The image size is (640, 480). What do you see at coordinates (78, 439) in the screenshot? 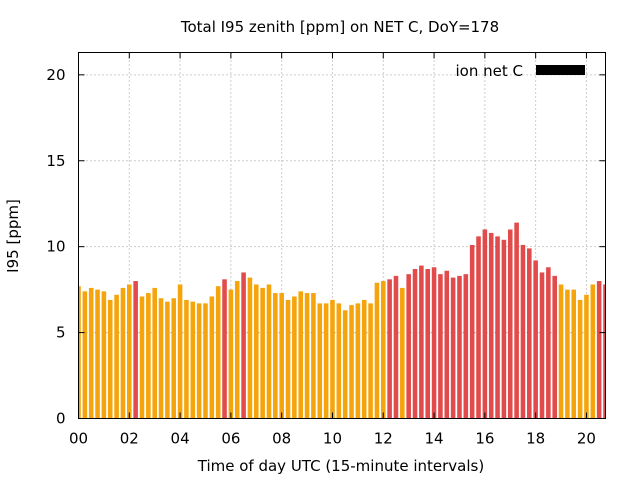
I see `x-tick-label: 00` at bounding box center [78, 439].